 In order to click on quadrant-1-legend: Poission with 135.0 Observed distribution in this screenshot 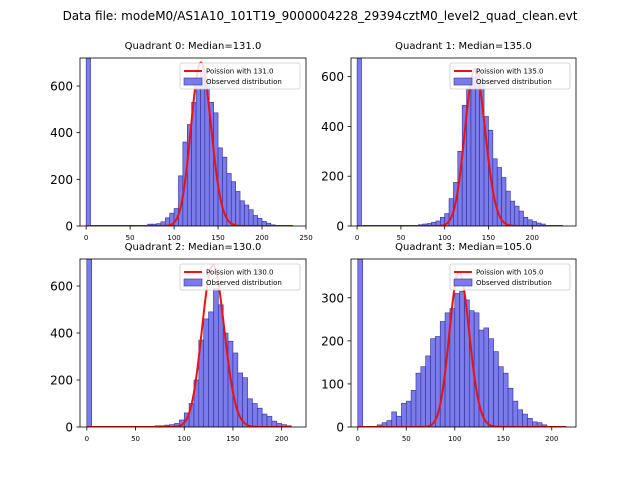, I will do `click(510, 76)`.